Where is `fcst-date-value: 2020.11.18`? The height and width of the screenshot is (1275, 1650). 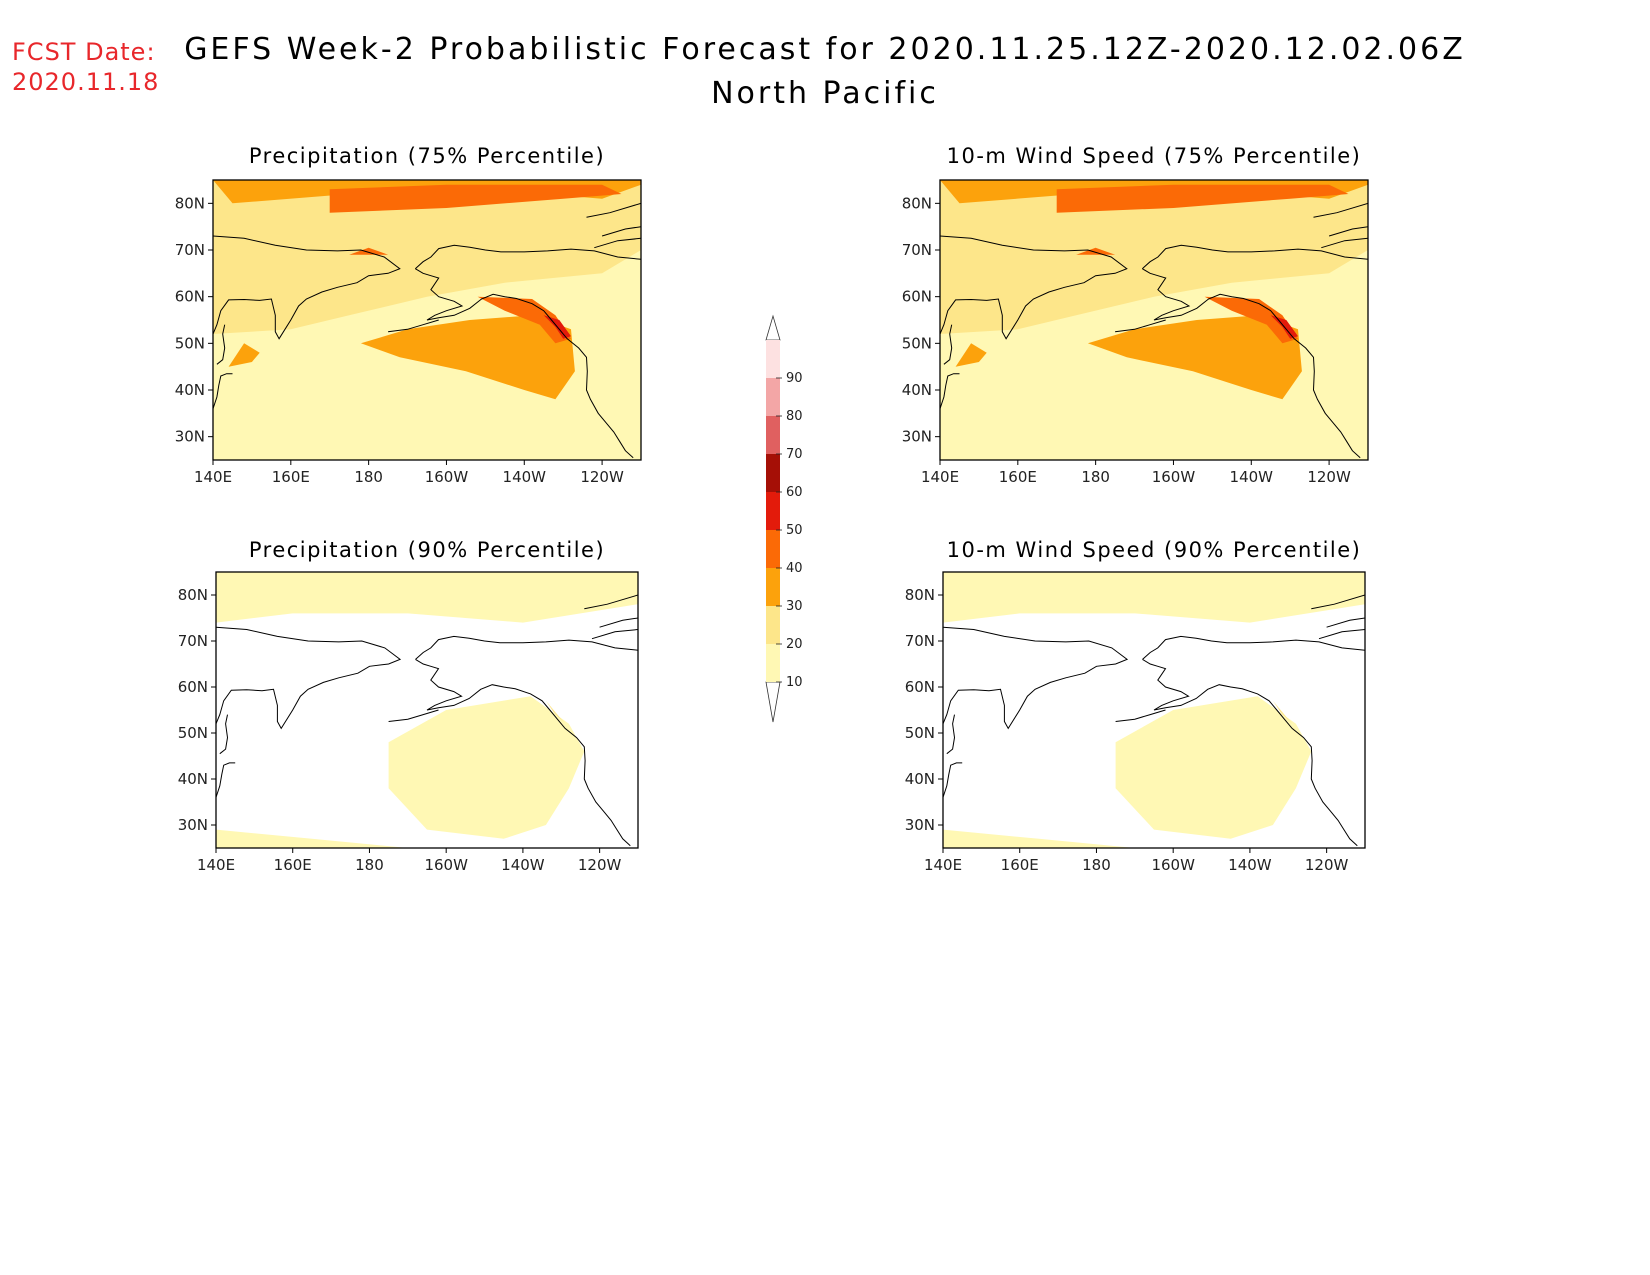
fcst-date-value: 2020.11.18 is located at coordinates (86, 82).